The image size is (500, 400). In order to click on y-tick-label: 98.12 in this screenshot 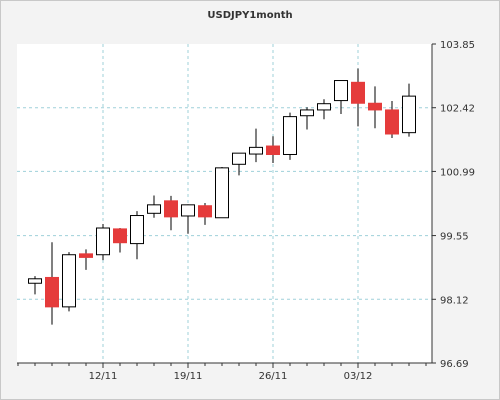, I will do `click(454, 300)`.